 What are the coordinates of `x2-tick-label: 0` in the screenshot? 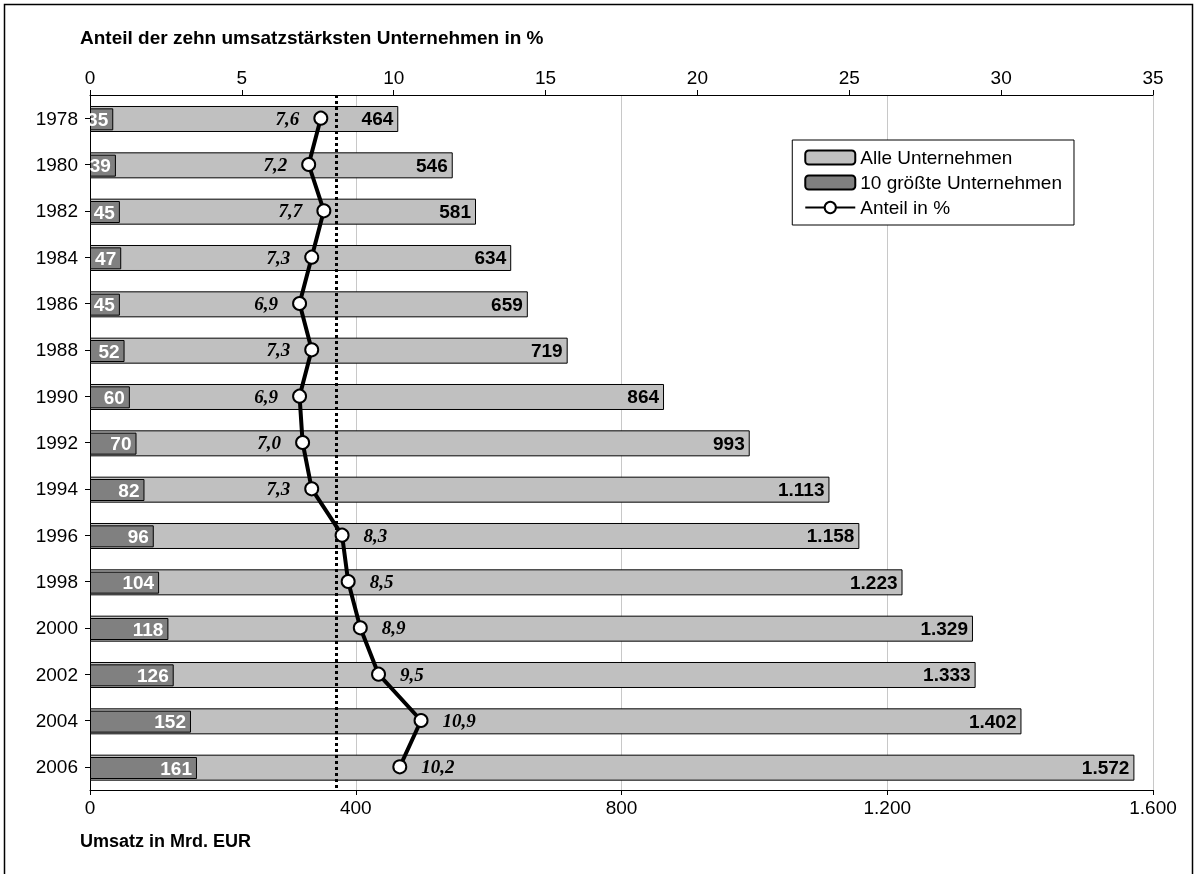 It's located at (90, 77).